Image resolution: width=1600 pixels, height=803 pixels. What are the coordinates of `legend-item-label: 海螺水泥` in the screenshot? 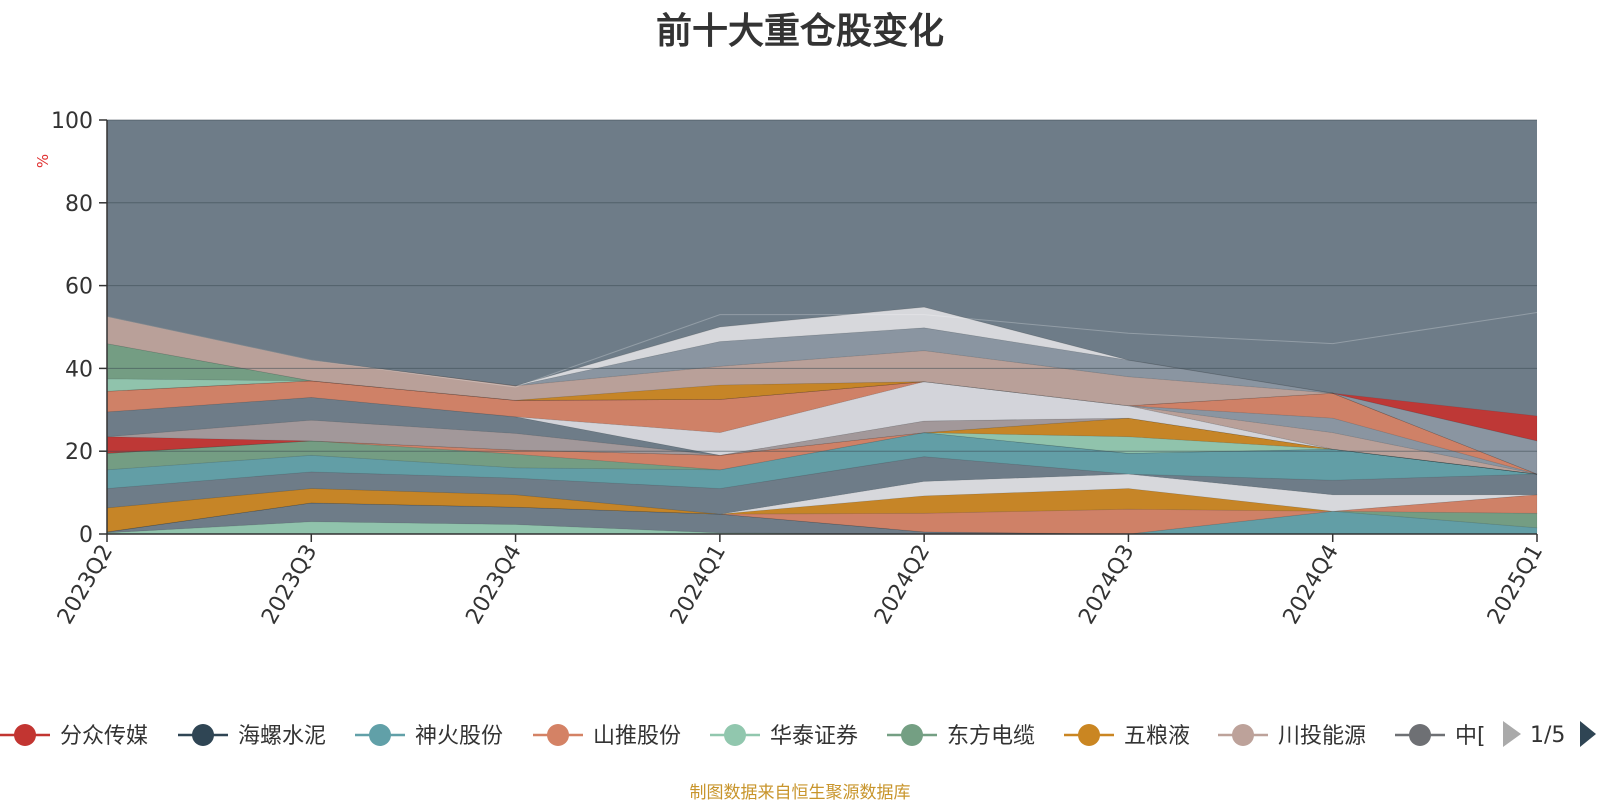 It's located at (282, 736).